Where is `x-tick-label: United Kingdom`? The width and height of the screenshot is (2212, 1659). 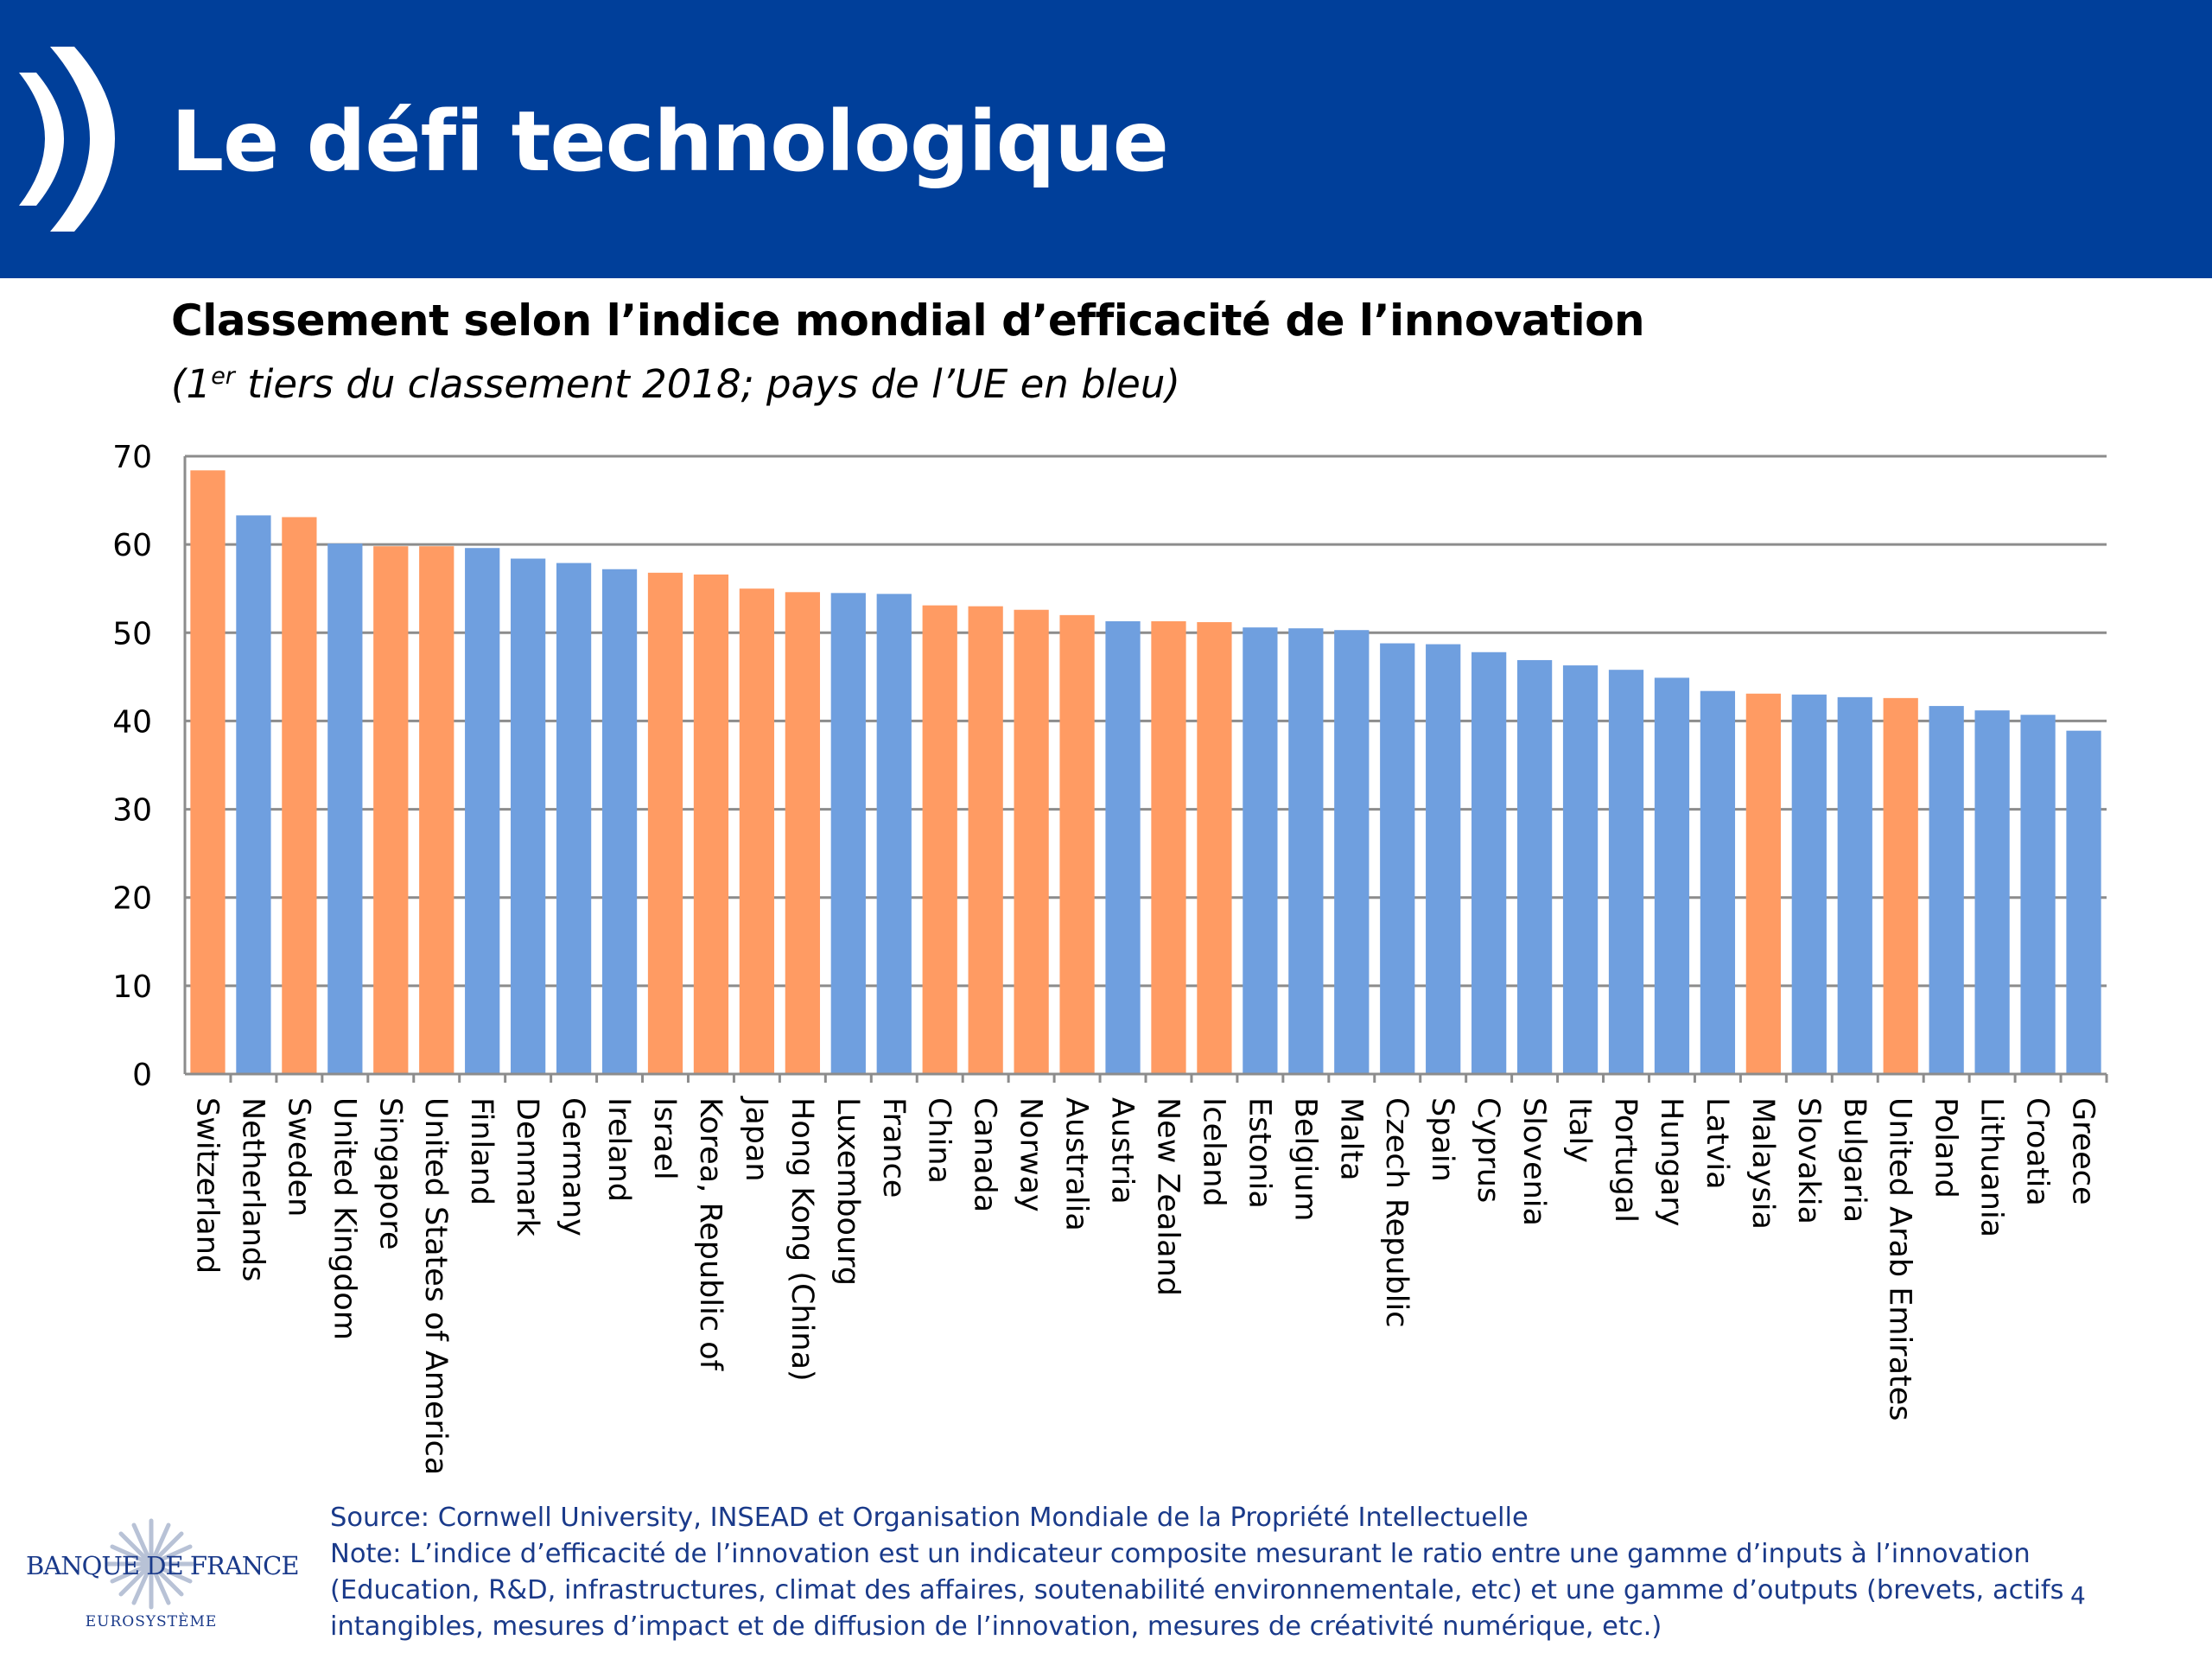
x-tick-label: United Kingdom is located at coordinates (344, 1218).